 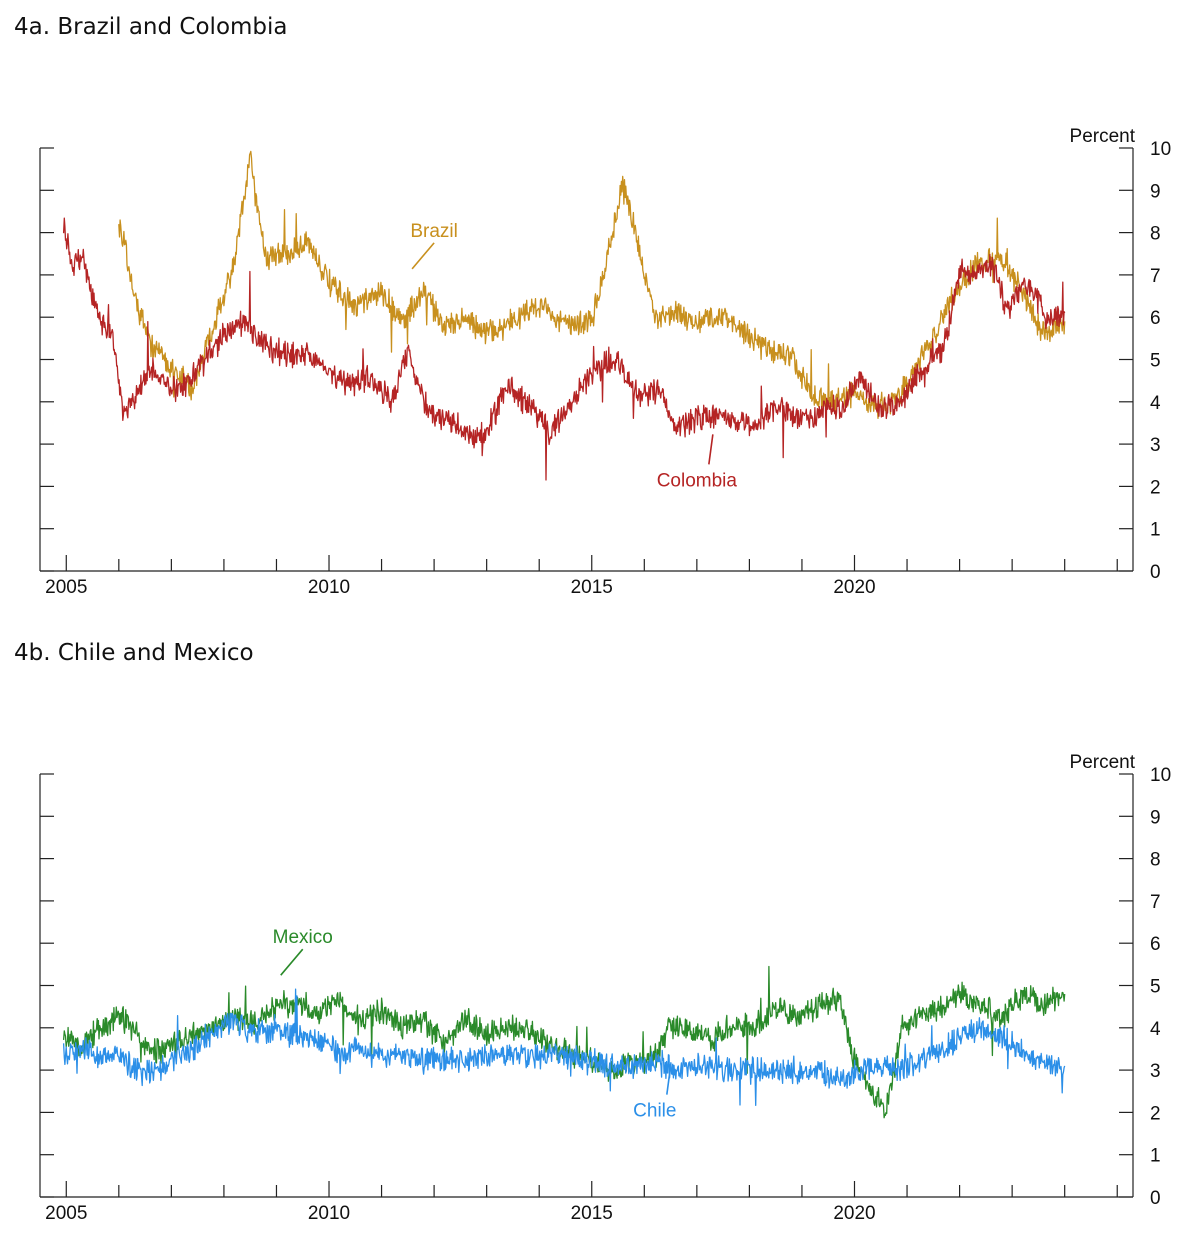 What do you see at coordinates (151, 27) in the screenshot?
I see `panel-a-title: 4a. Brazil and Colombia` at bounding box center [151, 27].